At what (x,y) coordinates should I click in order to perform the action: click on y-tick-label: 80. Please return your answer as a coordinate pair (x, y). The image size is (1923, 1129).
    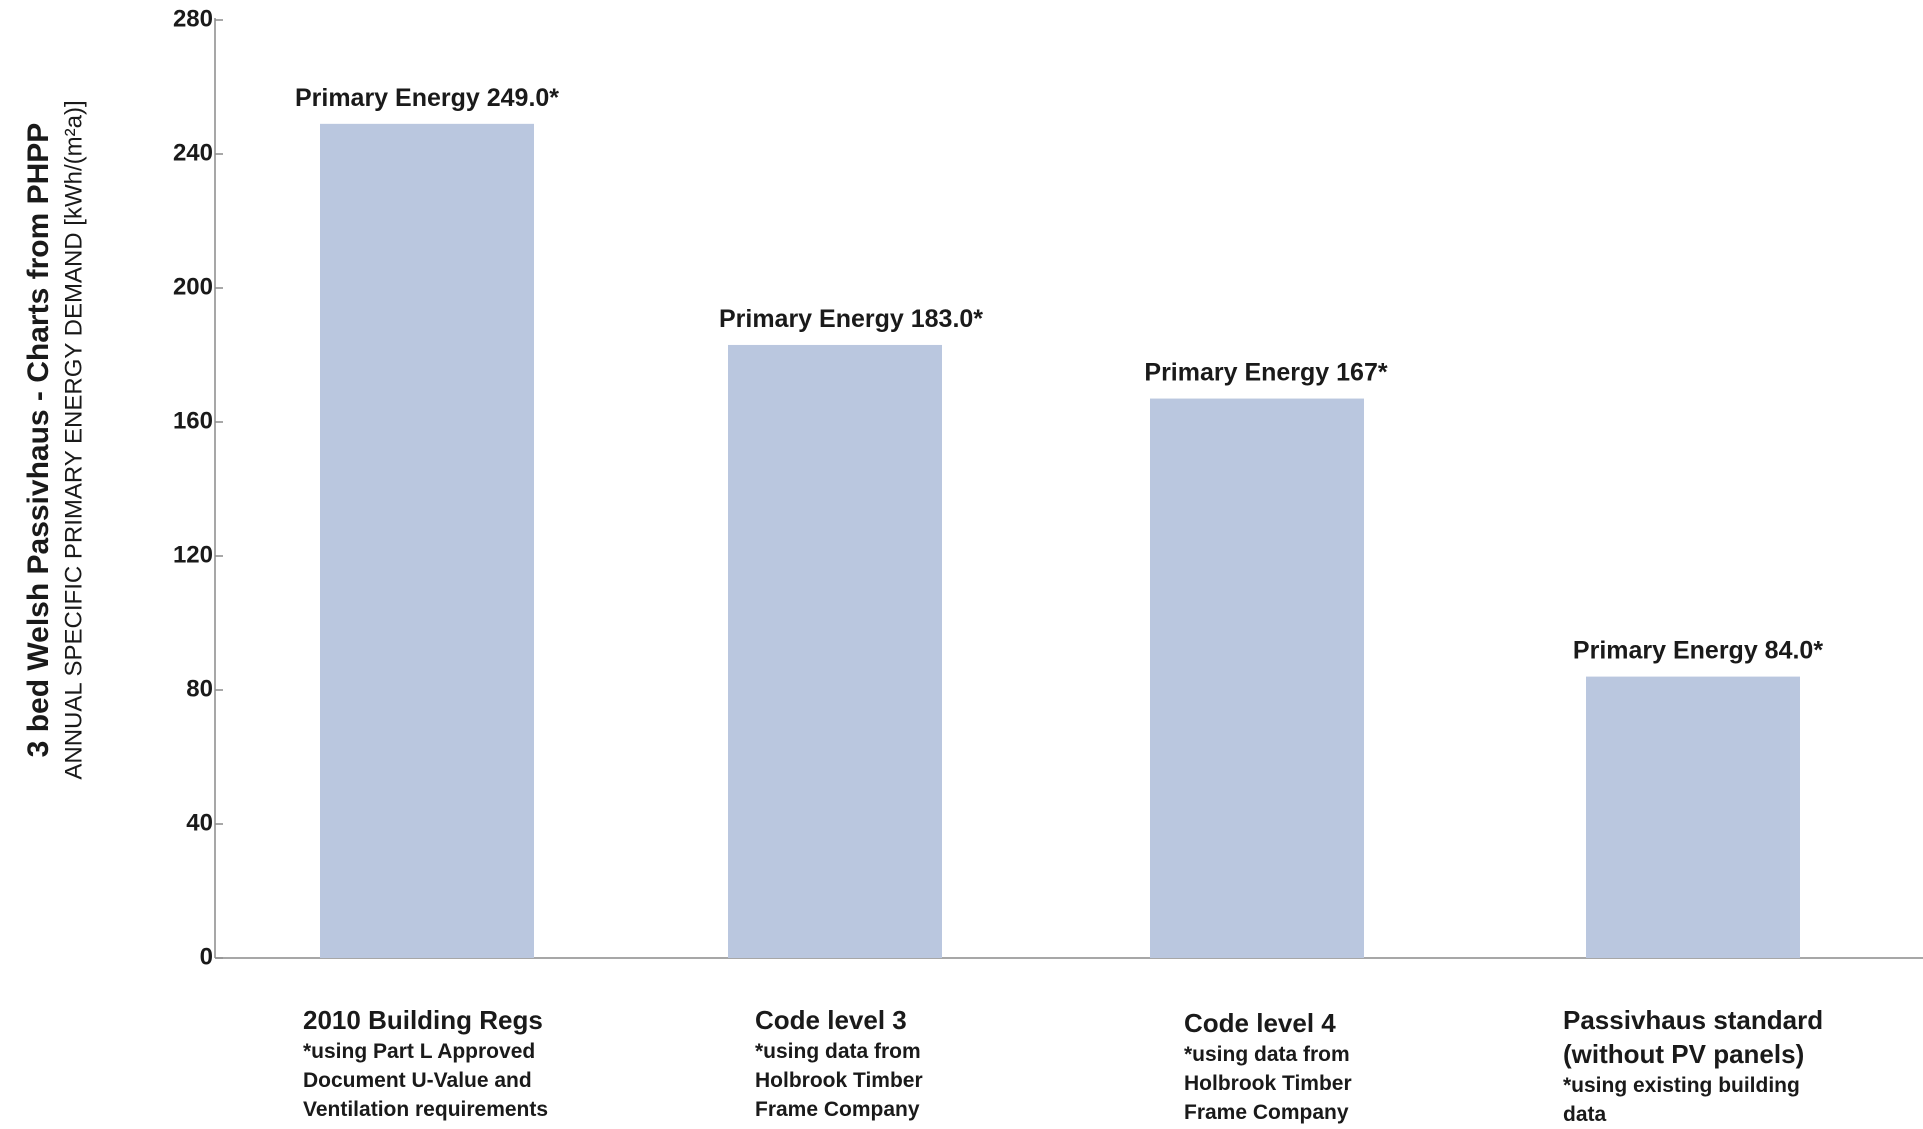
    Looking at the image, I should click on (199, 688).